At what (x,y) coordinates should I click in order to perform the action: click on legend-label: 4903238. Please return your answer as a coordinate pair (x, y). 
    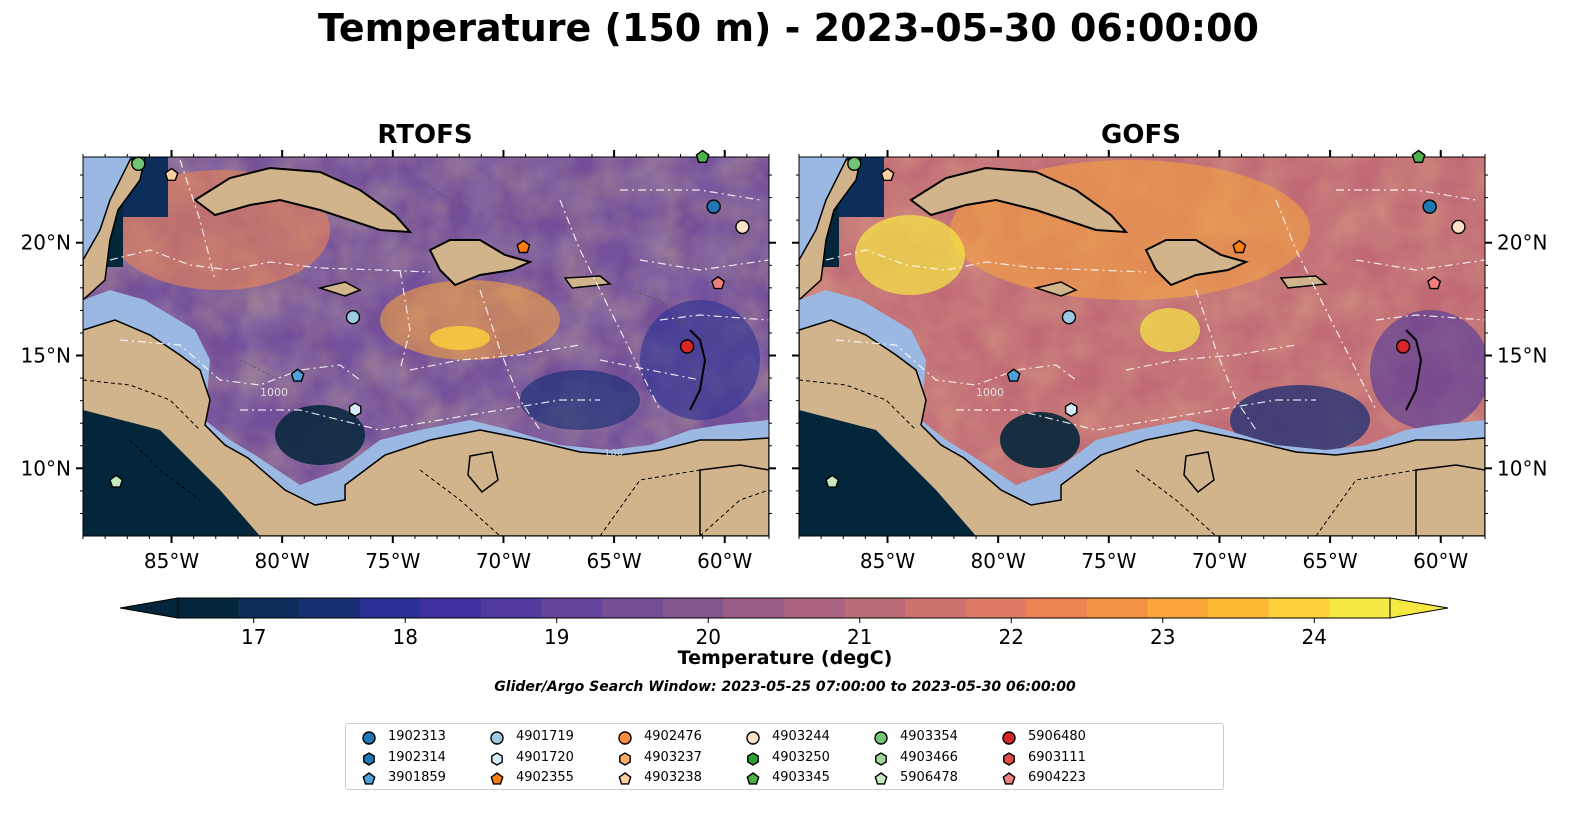
    Looking at the image, I should click on (673, 777).